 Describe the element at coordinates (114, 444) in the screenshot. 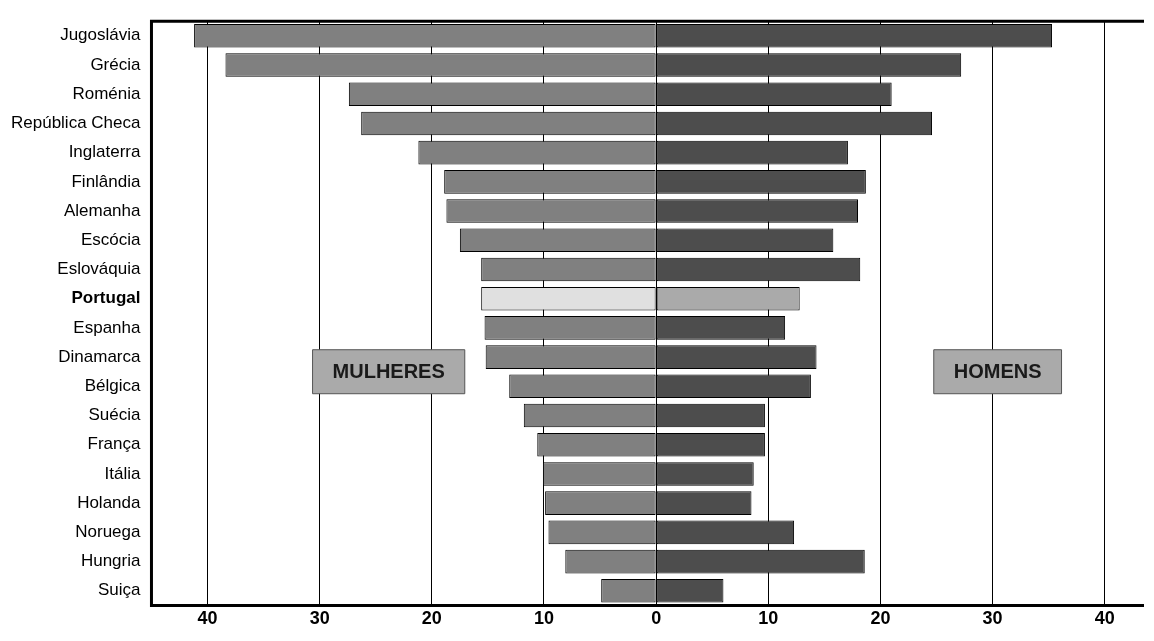

I see `y-tick-label: França` at that location.